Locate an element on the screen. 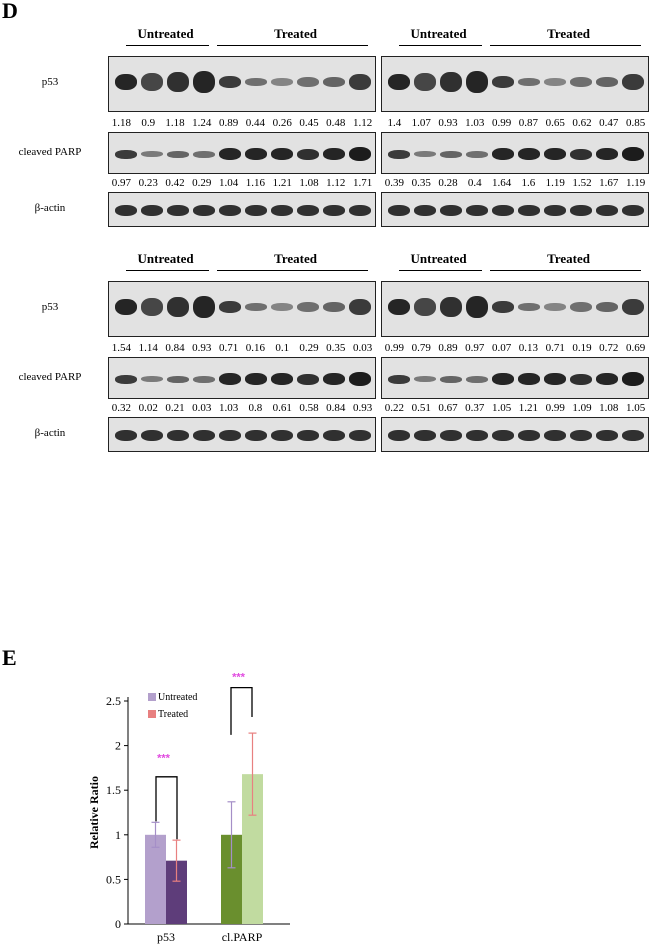 Image resolution: width=650 pixels, height=946 pixels. quant-value: 1.04 is located at coordinates (228, 183).